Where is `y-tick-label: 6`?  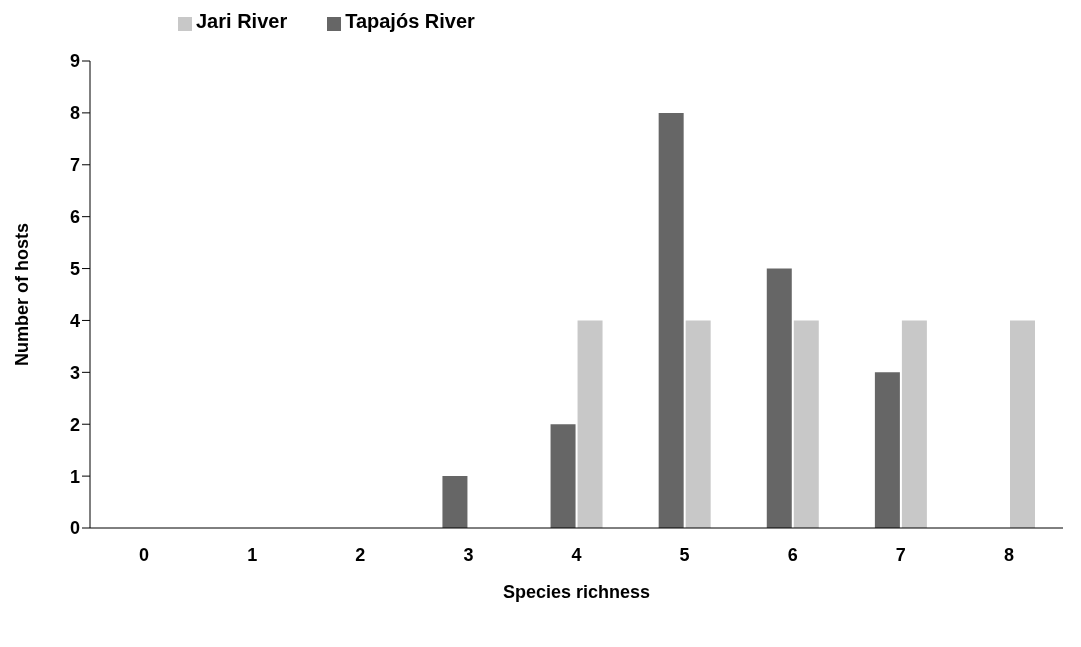 y-tick-label: 6 is located at coordinates (74, 217).